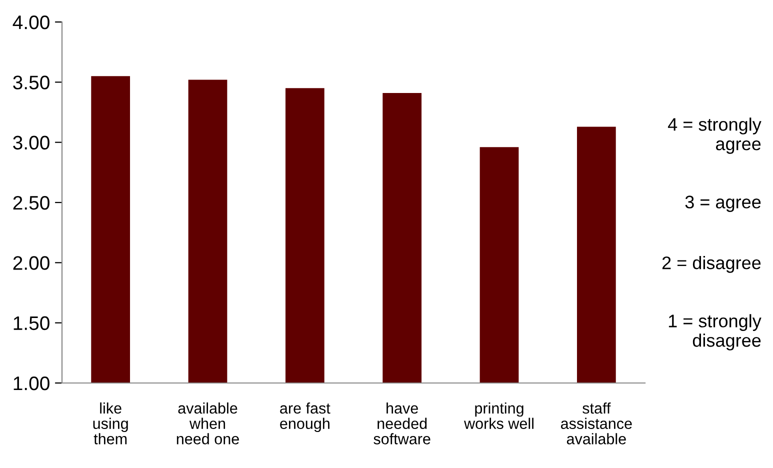  What do you see at coordinates (715, 136) in the screenshot?
I see `text: 4 = strongly agree` at bounding box center [715, 136].